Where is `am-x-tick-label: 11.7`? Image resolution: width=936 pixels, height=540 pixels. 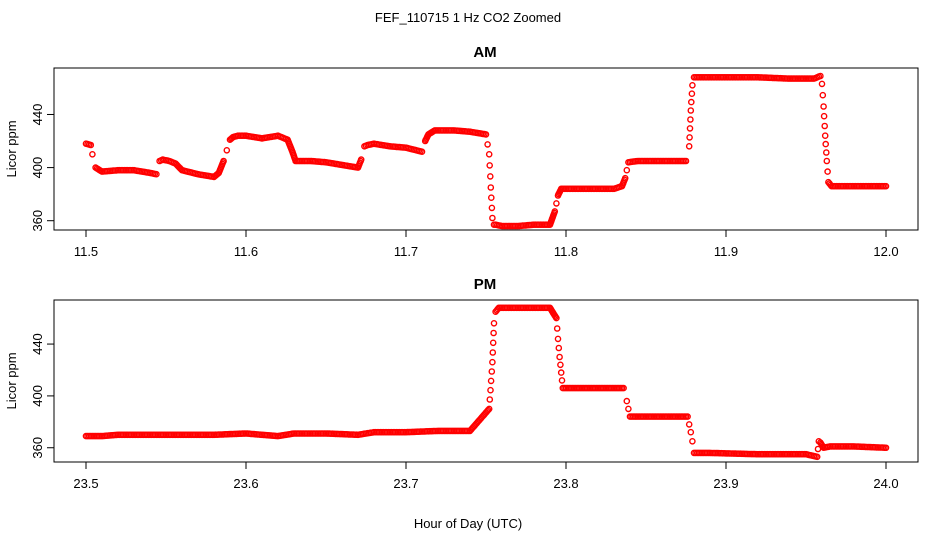
am-x-tick-label: 11.7 is located at coordinates (406, 251).